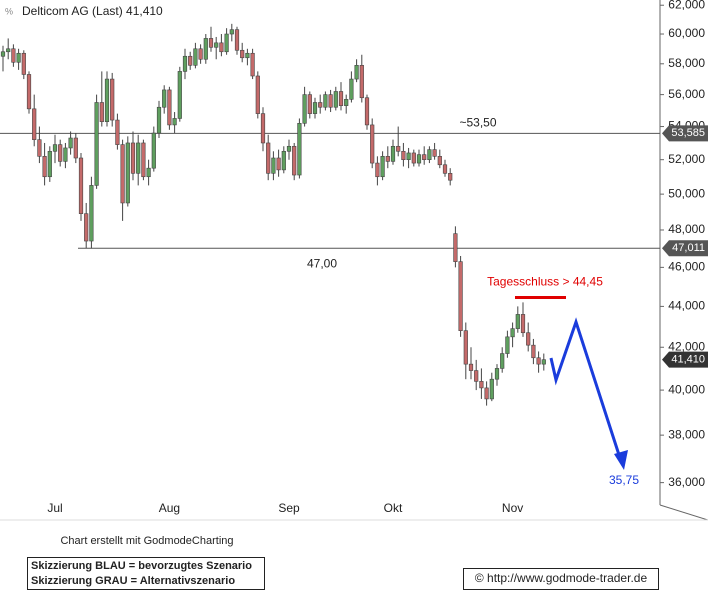  What do you see at coordinates (688, 248) in the screenshot?
I see `price-tag-label: 47,011` at bounding box center [688, 248].